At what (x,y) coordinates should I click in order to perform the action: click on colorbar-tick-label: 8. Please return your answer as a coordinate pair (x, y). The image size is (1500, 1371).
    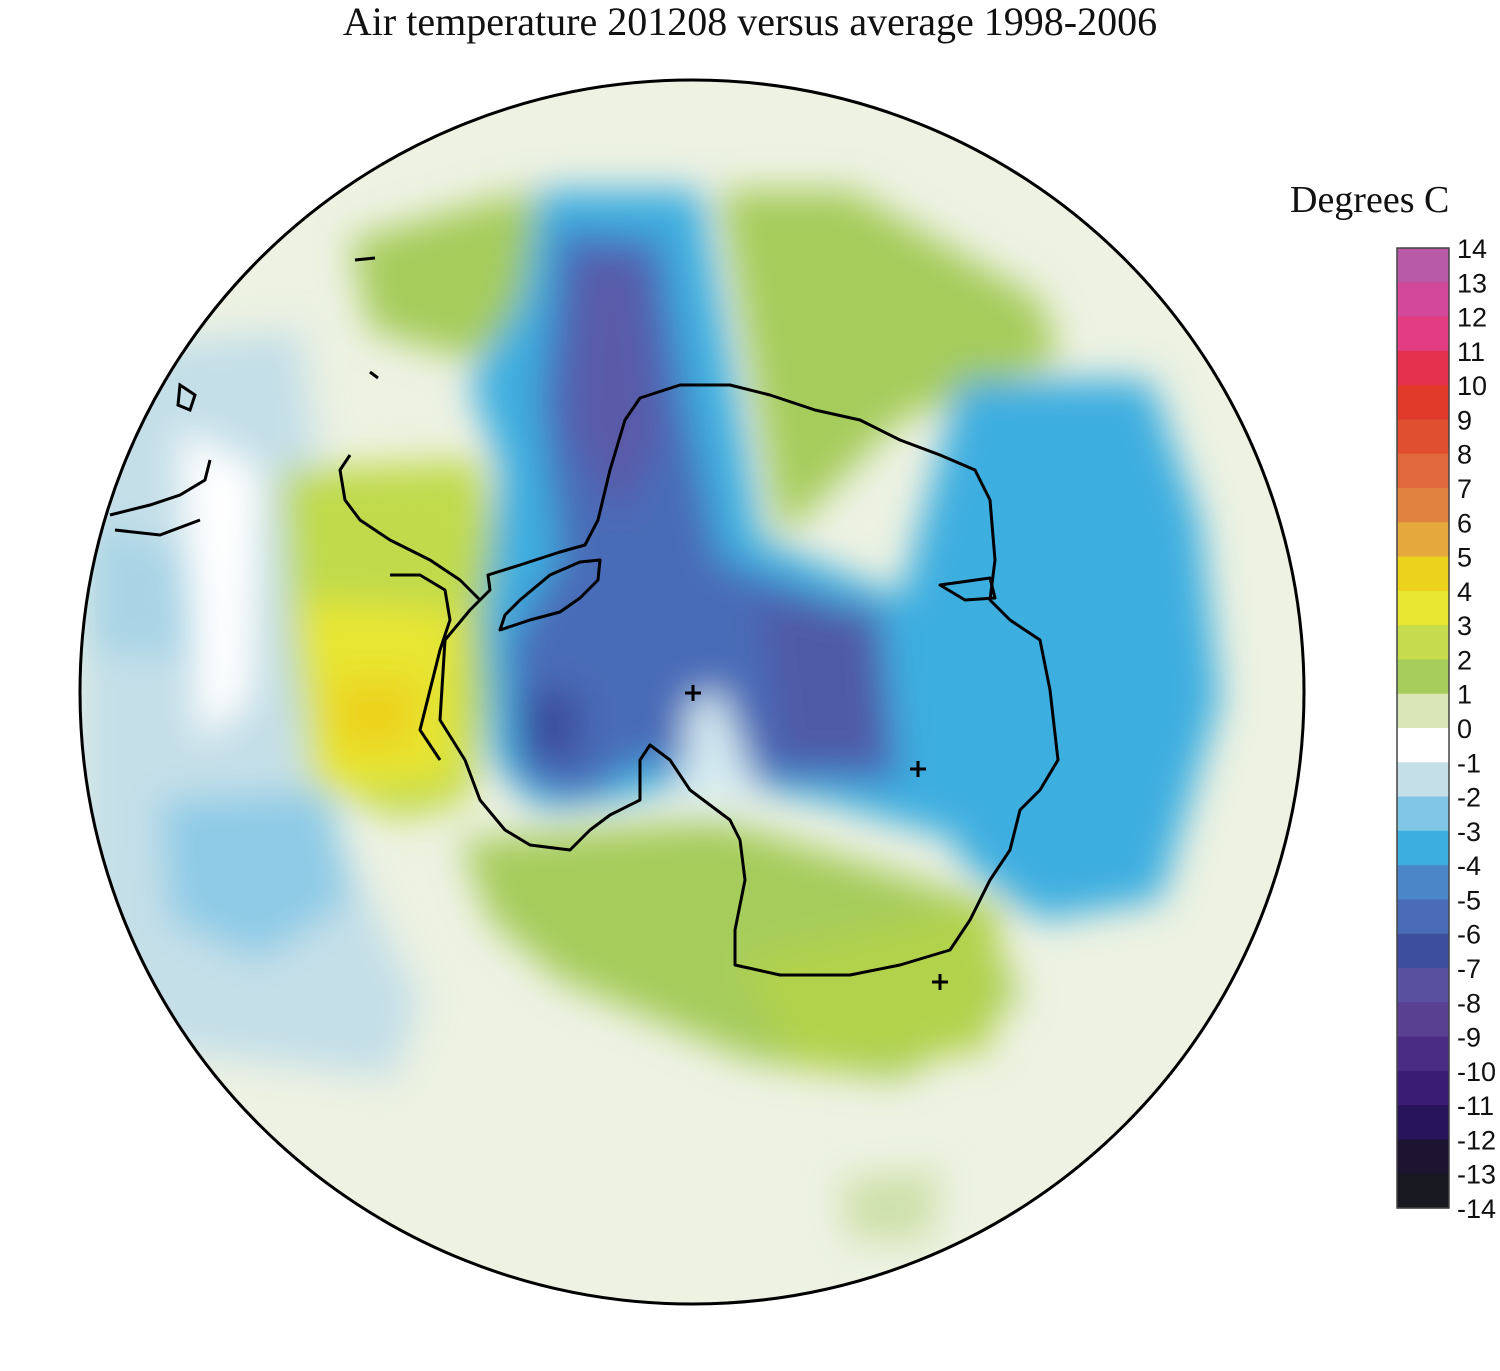
    Looking at the image, I should click on (1464, 455).